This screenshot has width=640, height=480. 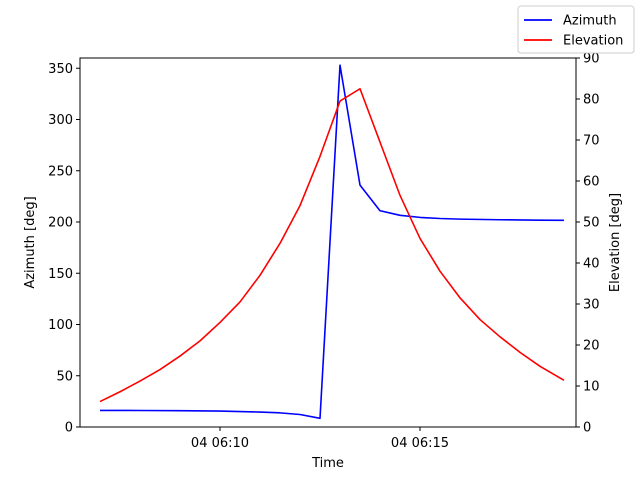 What do you see at coordinates (64, 376) in the screenshot?
I see `left-y-tick-label: 50` at bounding box center [64, 376].